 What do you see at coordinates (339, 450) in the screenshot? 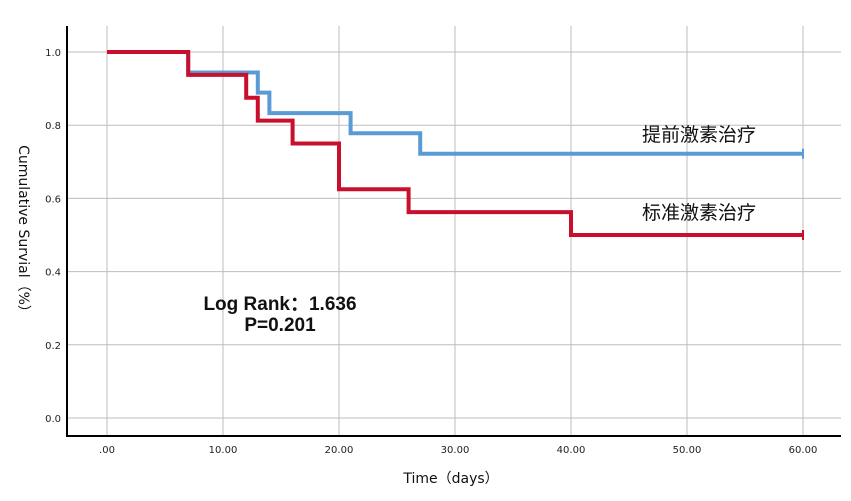
I see `x-tick-label: 20.00` at bounding box center [339, 450].